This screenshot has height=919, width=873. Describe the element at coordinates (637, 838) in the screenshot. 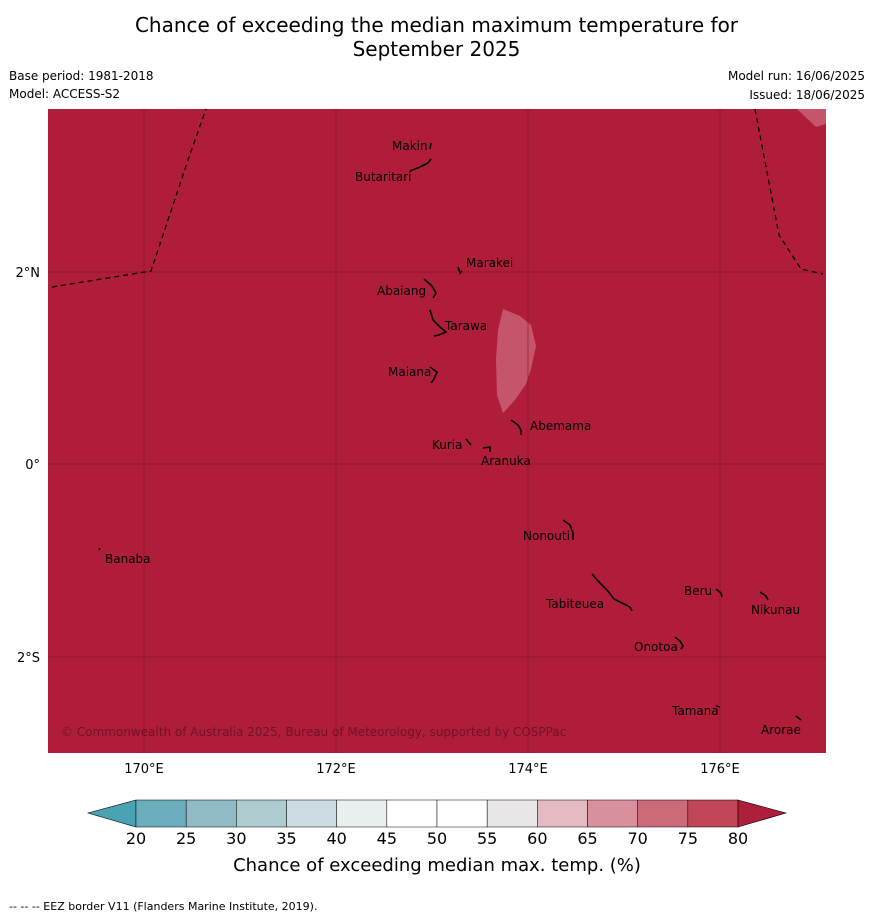

I see `colorbar-tick-label: 70` at that location.